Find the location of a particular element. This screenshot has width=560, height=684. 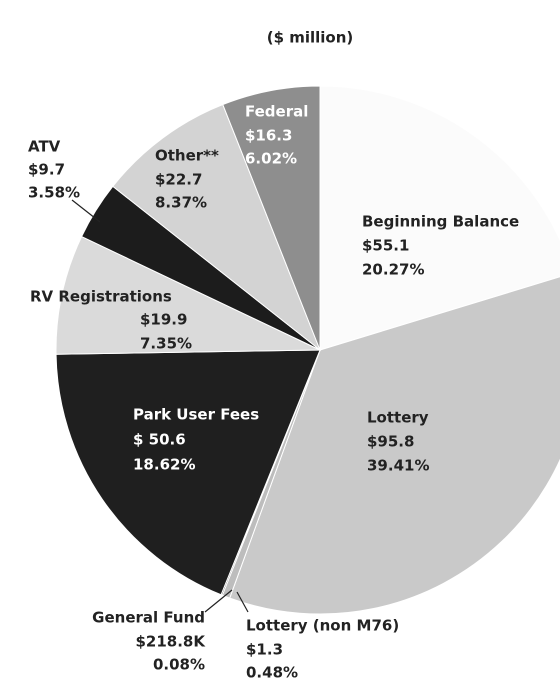

percent-label: 0.08% is located at coordinates (179, 665).